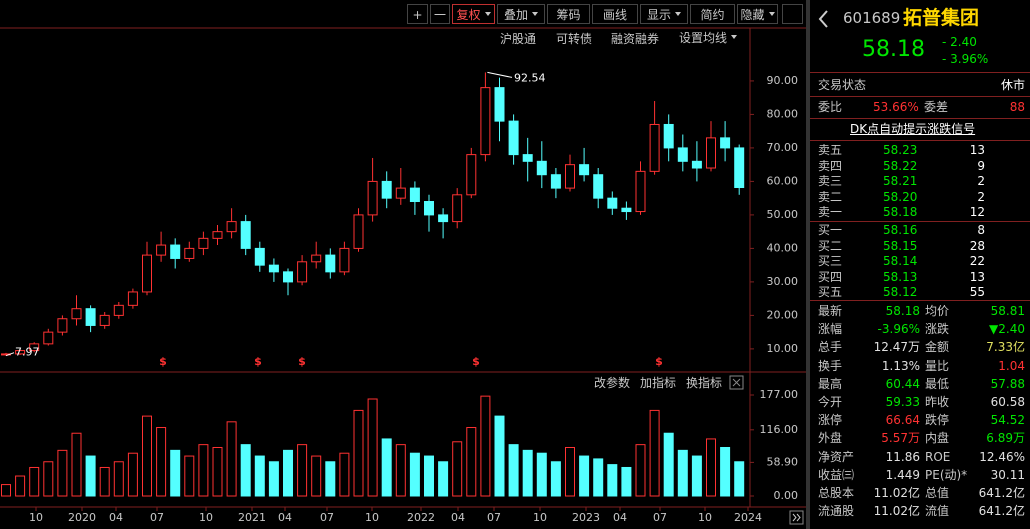  Describe the element at coordinates (635, 39) in the screenshot. I see `sub-tool: 融资融券` at that location.